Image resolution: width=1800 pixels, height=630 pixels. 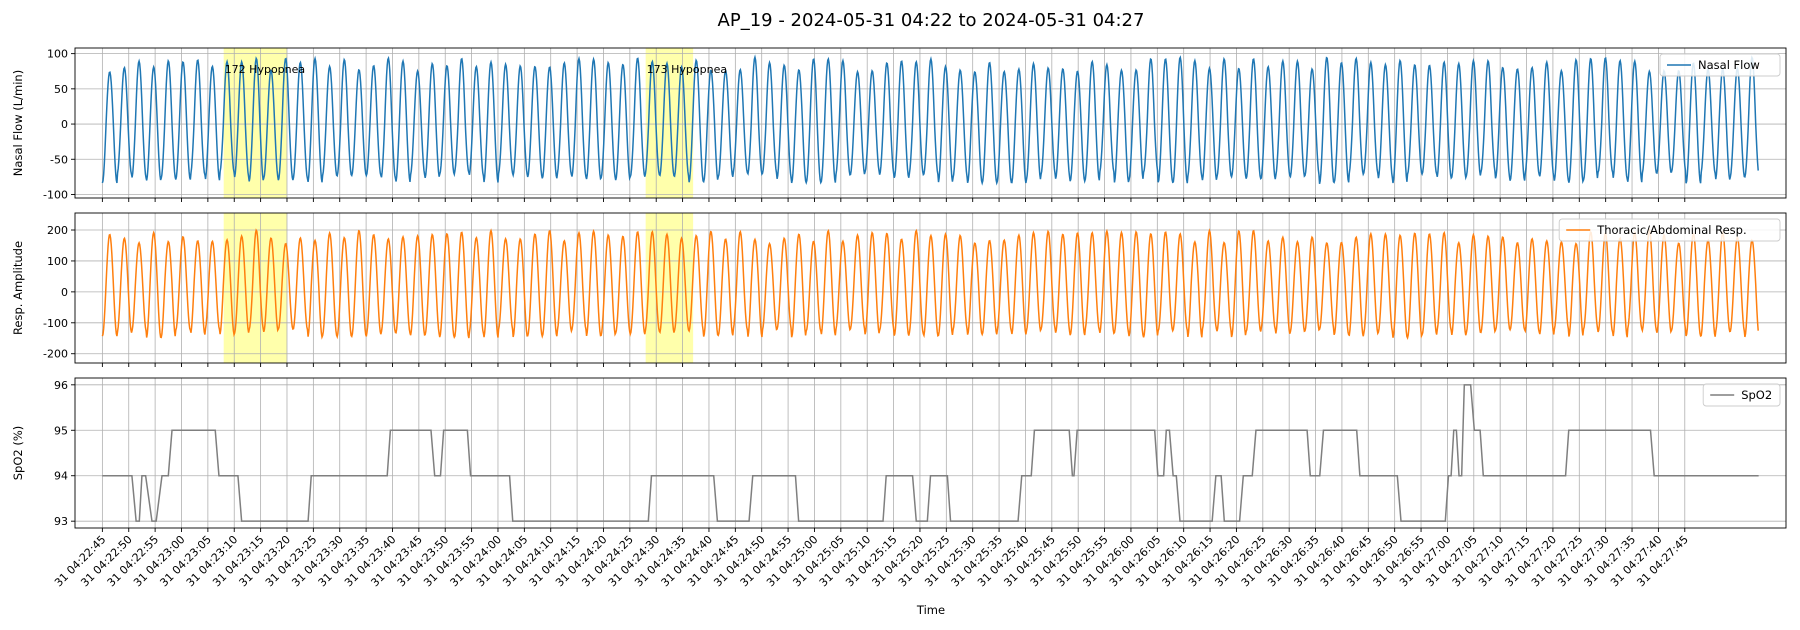 I want to click on y-tick-label: 96, so click(x=61, y=385).